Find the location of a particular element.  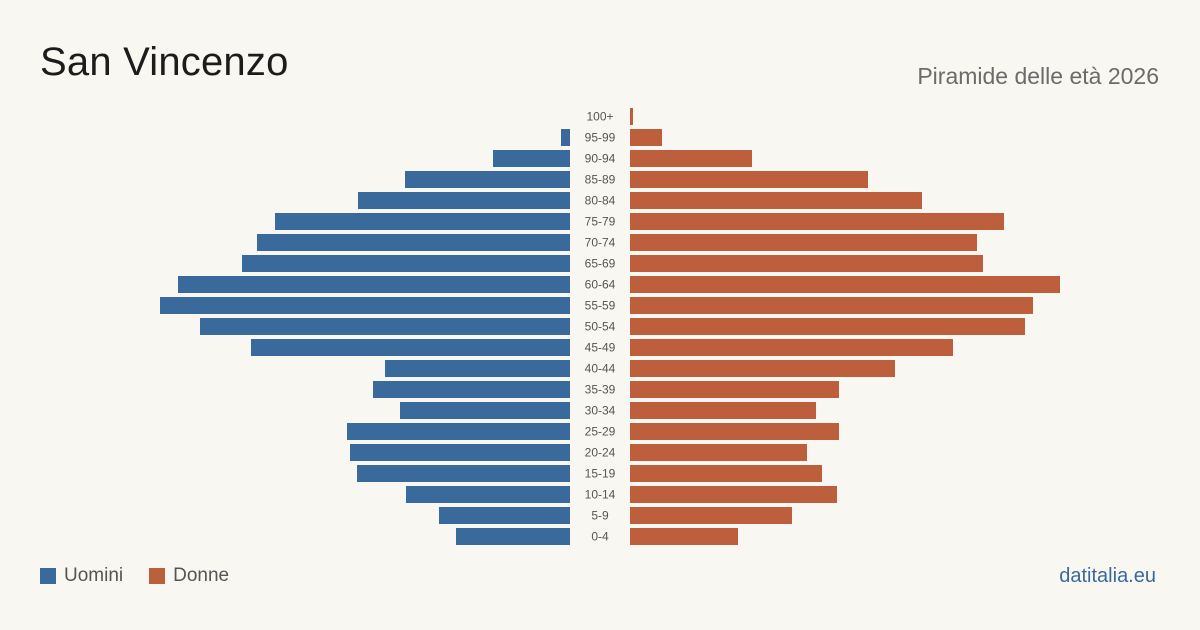

age-label-10-14: 10-14 is located at coordinates (600, 495).